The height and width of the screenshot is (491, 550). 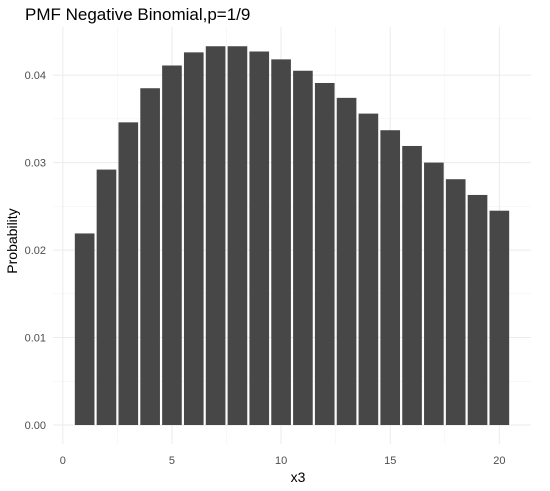 I want to click on x-tick-label: 10, so click(x=281, y=461).